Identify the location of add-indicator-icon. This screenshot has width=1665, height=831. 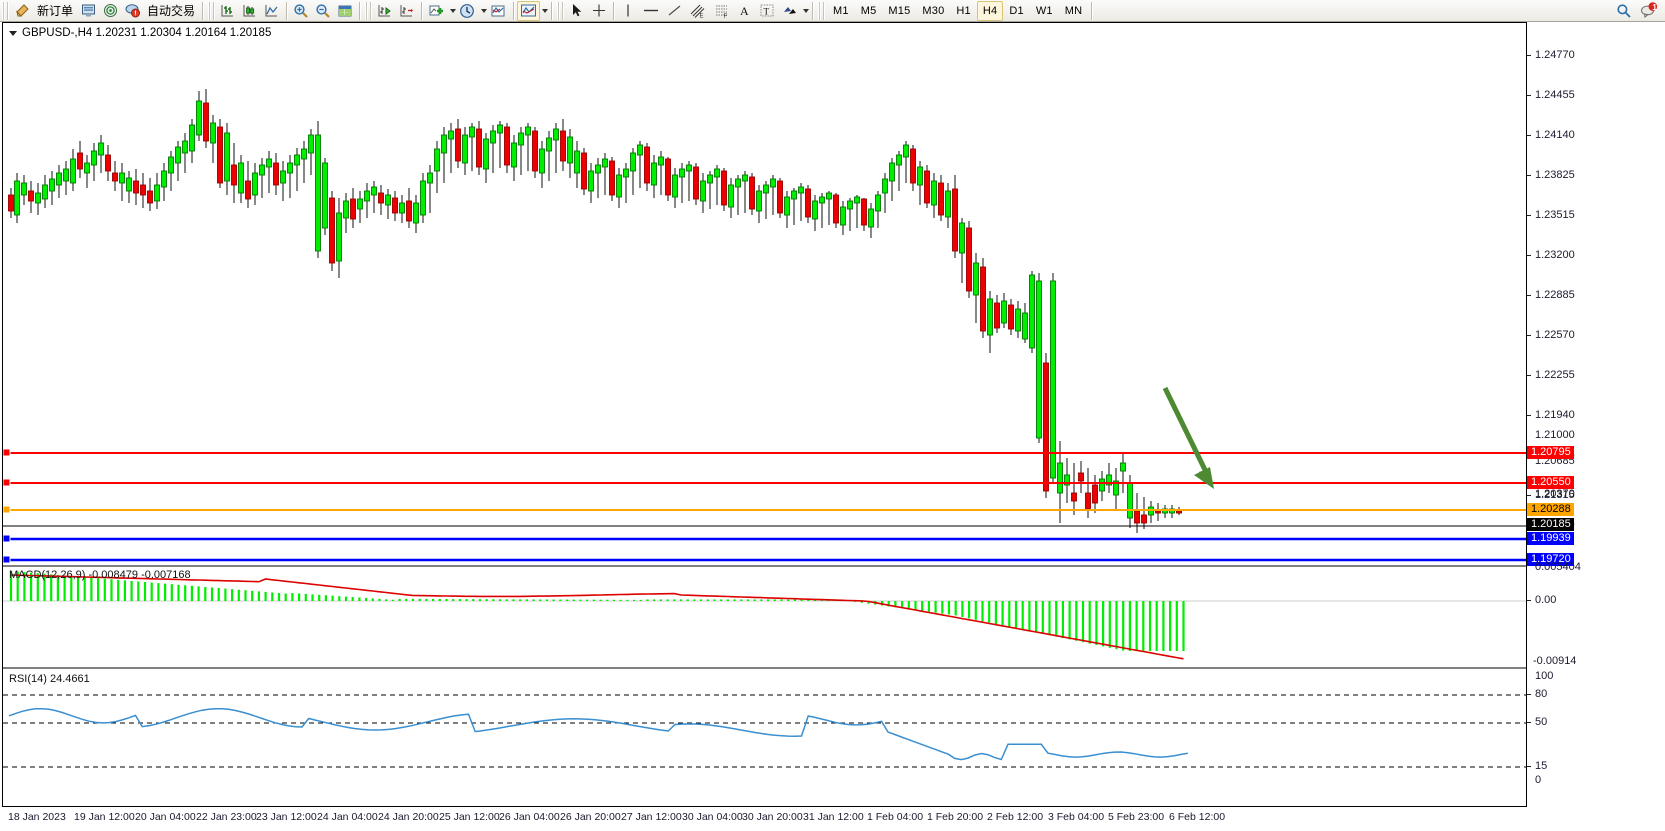
(436, 11).